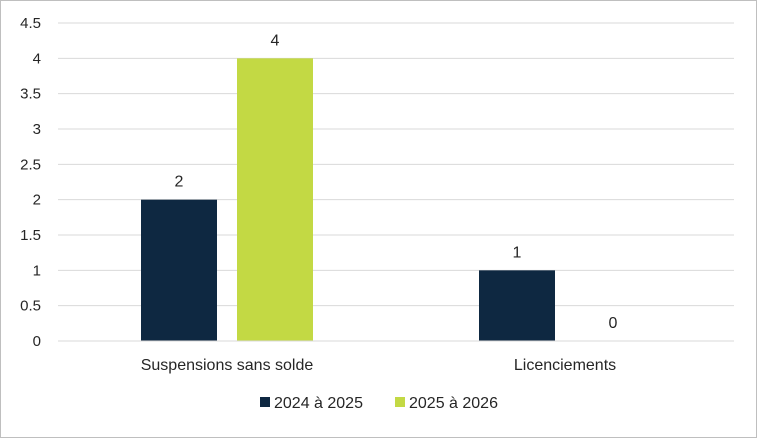 This screenshot has width=757, height=442. Describe the element at coordinates (37, 341) in the screenshot. I see `y-tick-label: 0` at that location.